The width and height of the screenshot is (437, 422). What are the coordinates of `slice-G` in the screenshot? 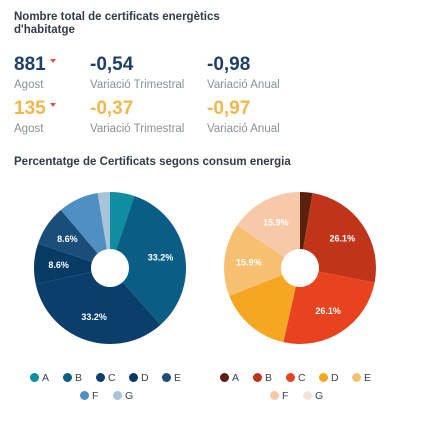 It's located at (103, 221).